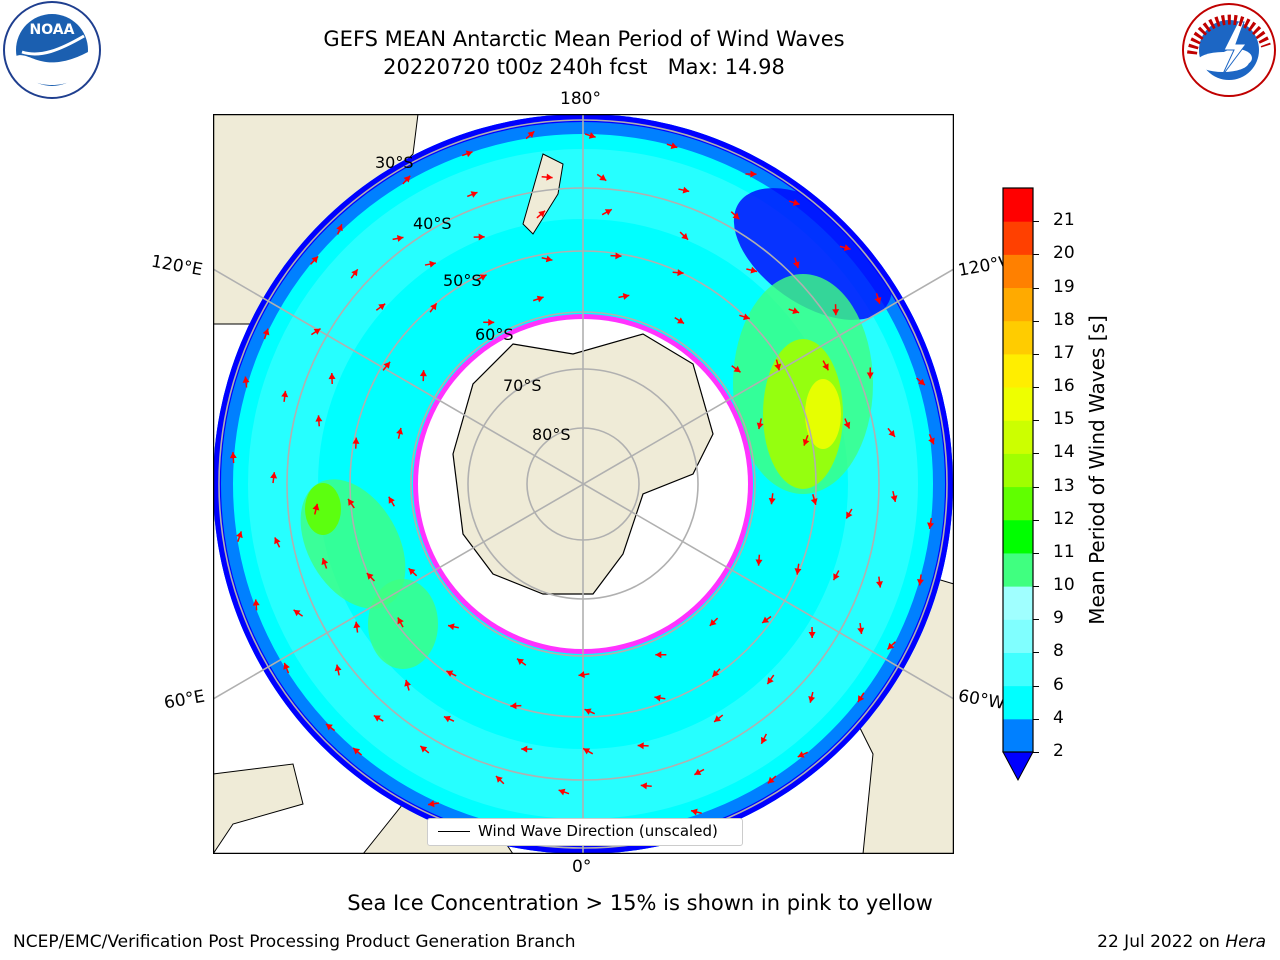  What do you see at coordinates (1181, 942) in the screenshot?
I see `footer-date: 22 Jul 2022 on Hera` at bounding box center [1181, 942].